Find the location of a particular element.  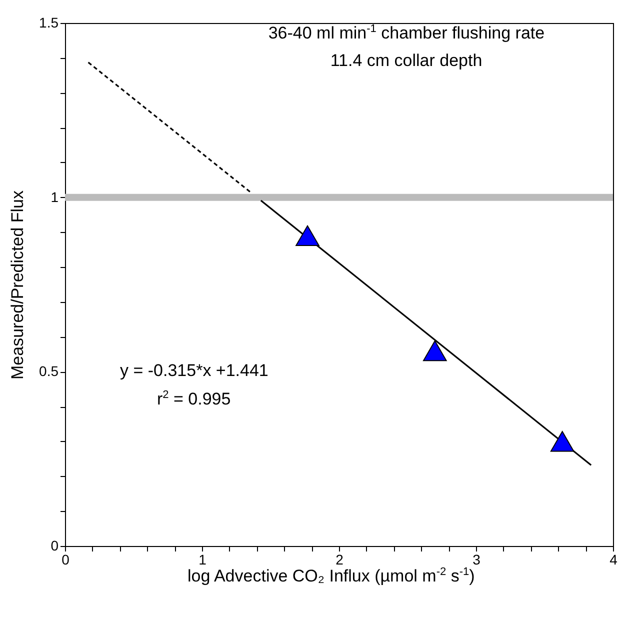

annotation: y = -0.315*x +1.441 is located at coordinates (194, 371).